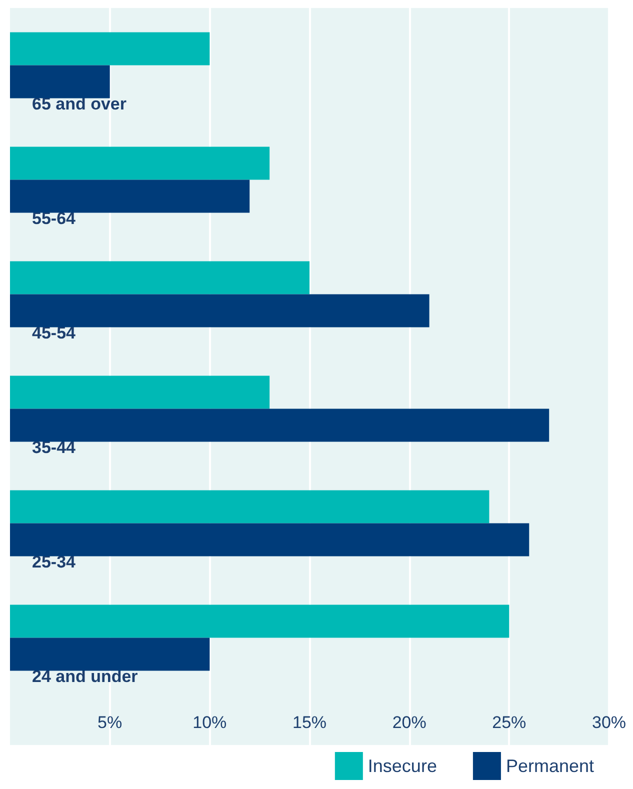 The height and width of the screenshot is (789, 633). What do you see at coordinates (509, 722) in the screenshot?
I see `x-tick-label: 25%` at bounding box center [509, 722].